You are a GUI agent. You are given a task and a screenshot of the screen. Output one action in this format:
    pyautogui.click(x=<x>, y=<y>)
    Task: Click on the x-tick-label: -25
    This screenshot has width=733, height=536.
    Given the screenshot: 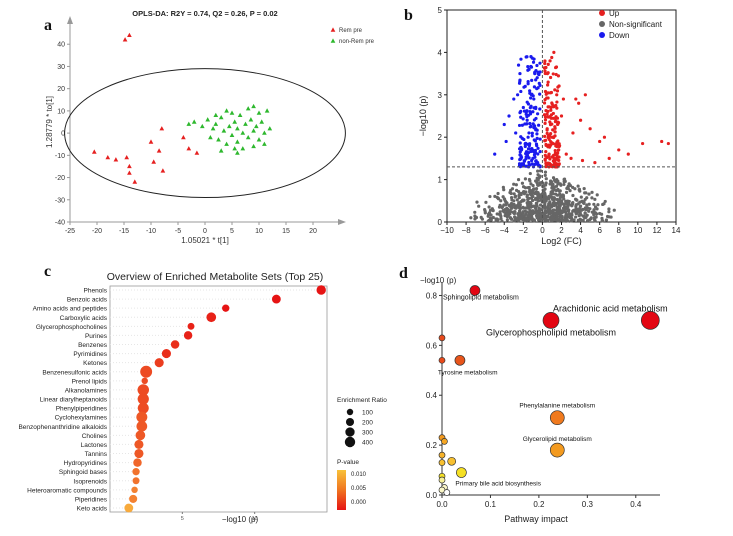 What is the action you would take?
    pyautogui.click(x=70, y=231)
    